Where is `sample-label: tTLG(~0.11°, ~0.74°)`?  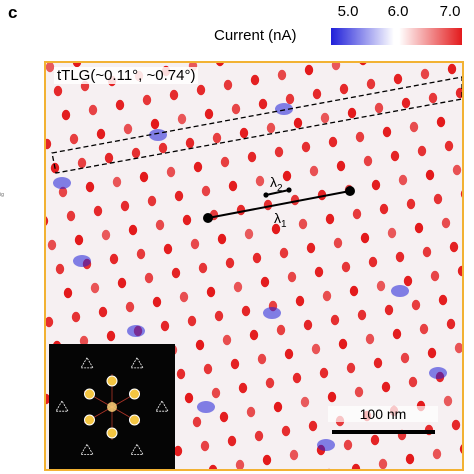 sample-label: tTLG(~0.11°, ~0.74°) is located at coordinates (126, 75).